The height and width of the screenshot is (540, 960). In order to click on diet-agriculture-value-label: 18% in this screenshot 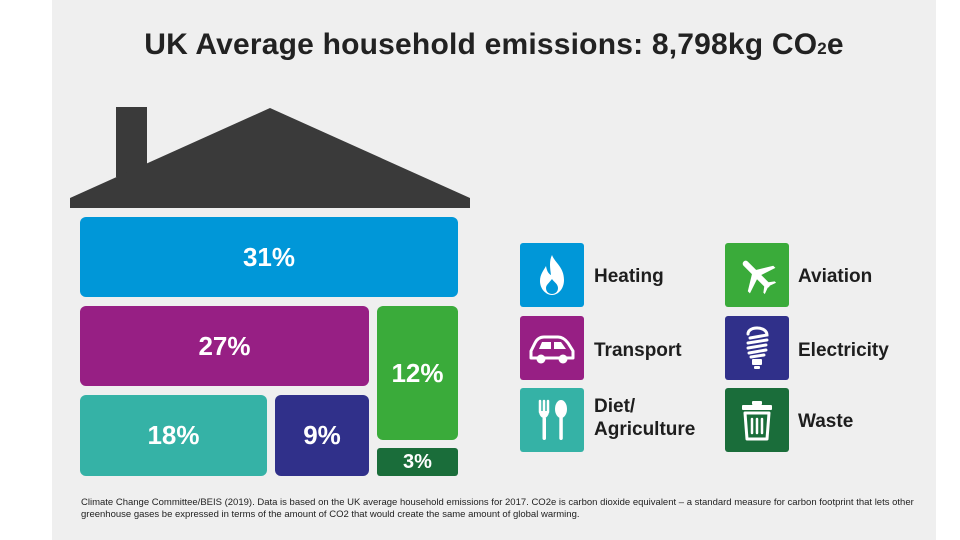, I will do `click(173, 435)`.